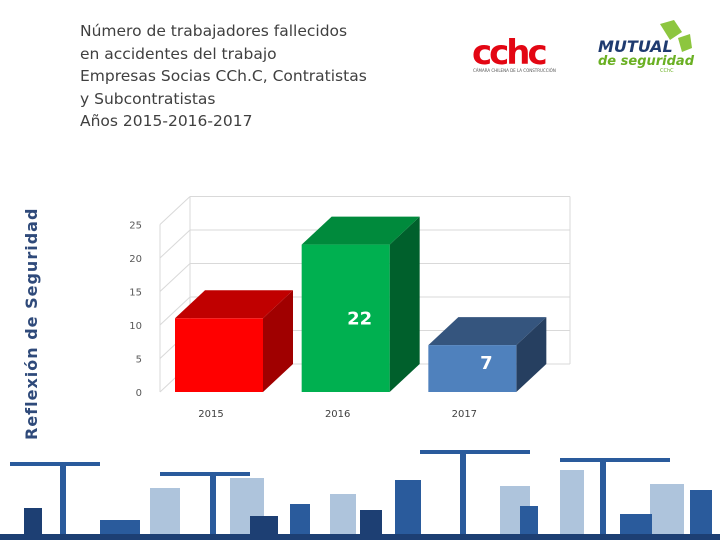 Image resolution: width=720 pixels, height=540 pixels. I want to click on cchc-logo-wordmark: cchc, so click(509, 53).